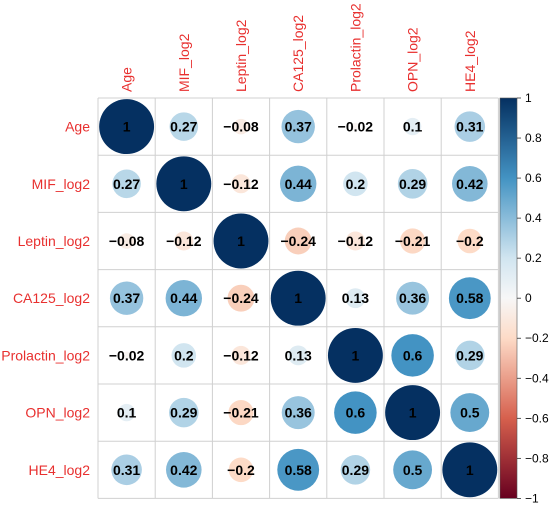 Image resolution: width=550 pixels, height=506 pixels. I want to click on correlation-circle-OPN_log2-CA125_log2, so click(298, 413).